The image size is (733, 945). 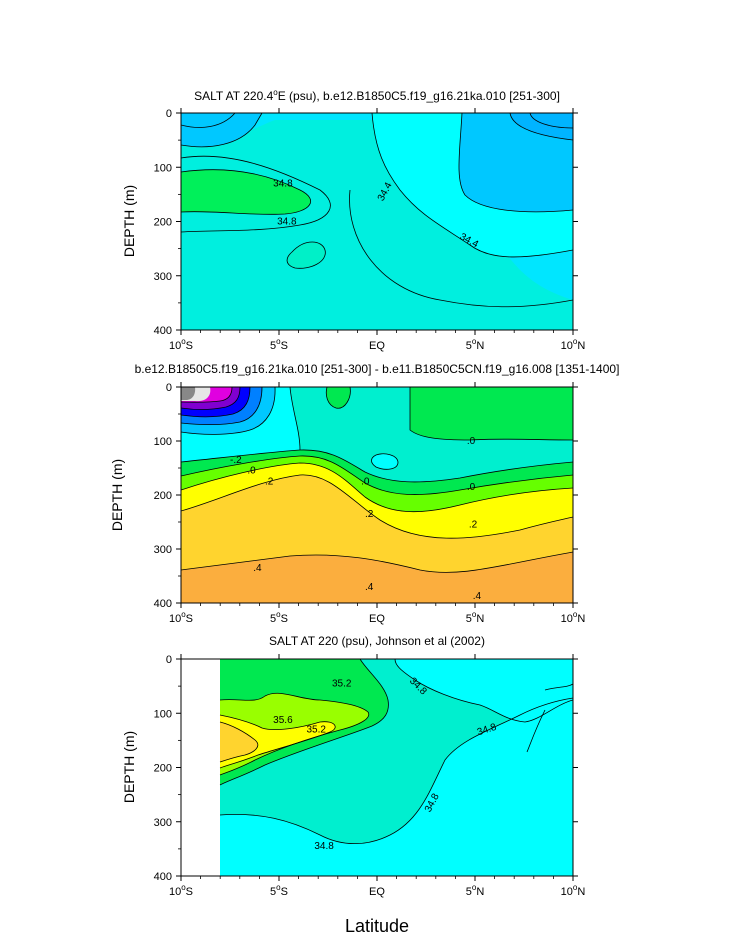 I want to click on panel-1-fresh-cap-south, so click(x=221, y=130).